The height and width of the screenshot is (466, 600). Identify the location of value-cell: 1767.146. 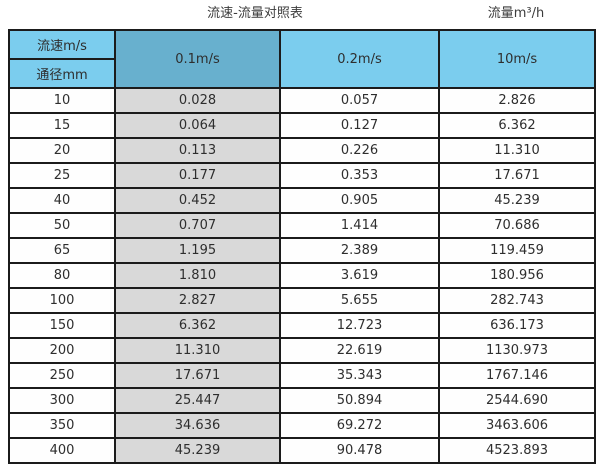
(517, 375).